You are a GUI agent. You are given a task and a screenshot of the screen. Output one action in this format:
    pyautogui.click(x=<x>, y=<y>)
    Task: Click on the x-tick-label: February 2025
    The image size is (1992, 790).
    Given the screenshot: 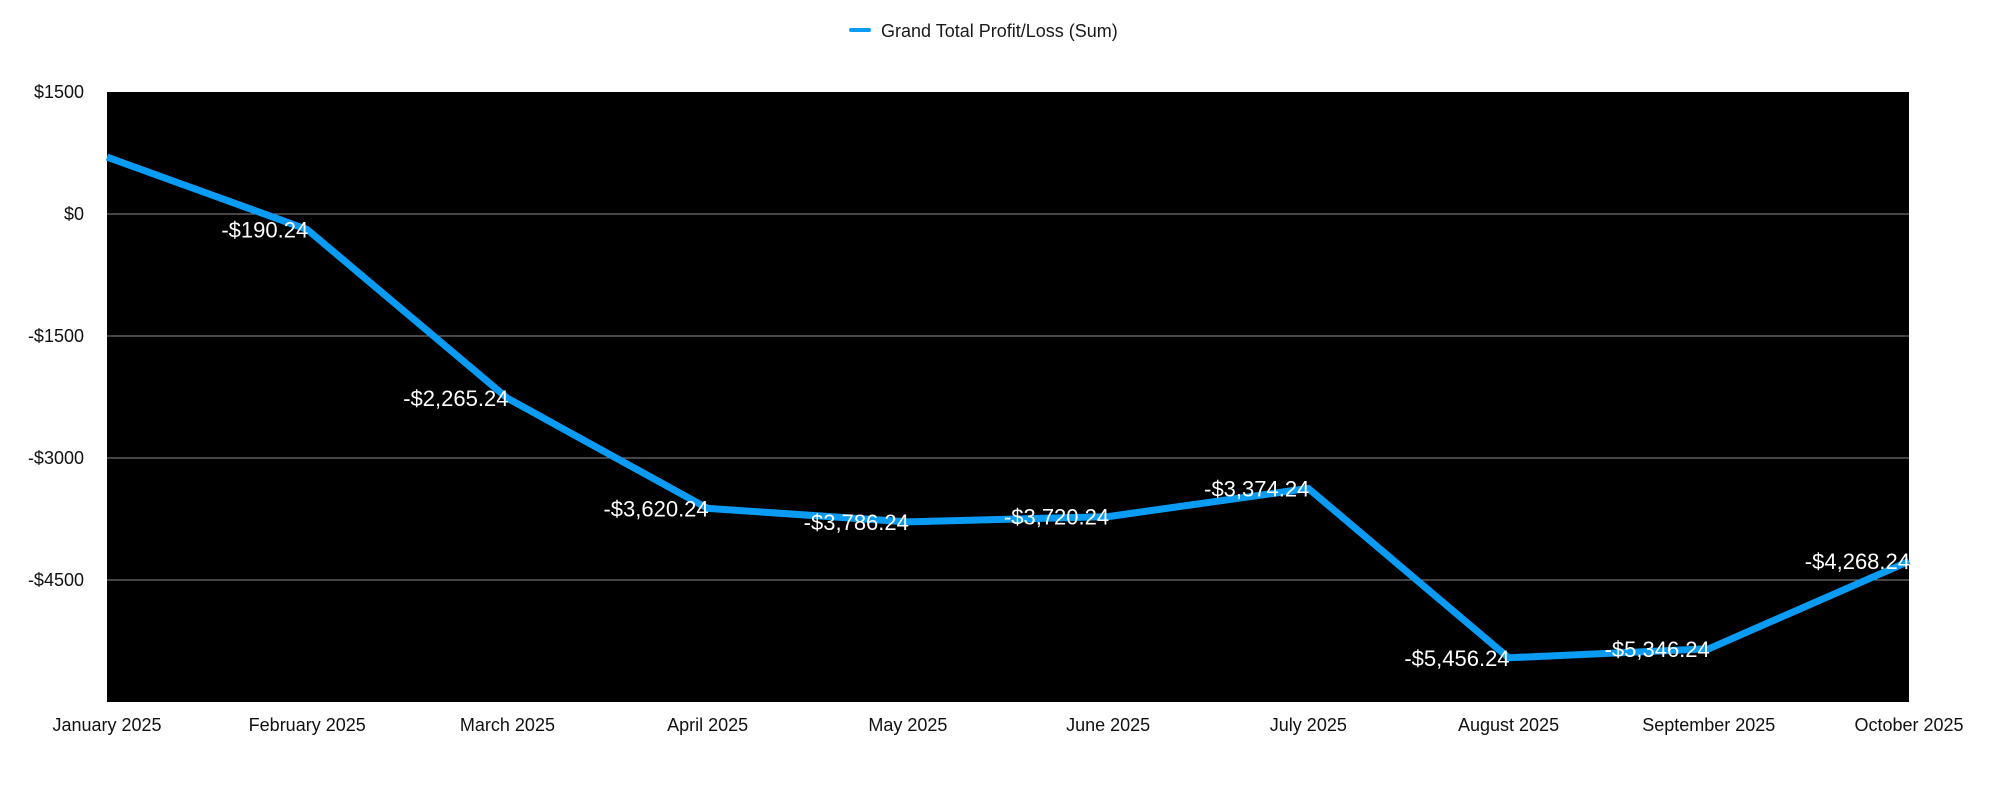 What is the action you would take?
    pyautogui.click(x=307, y=725)
    